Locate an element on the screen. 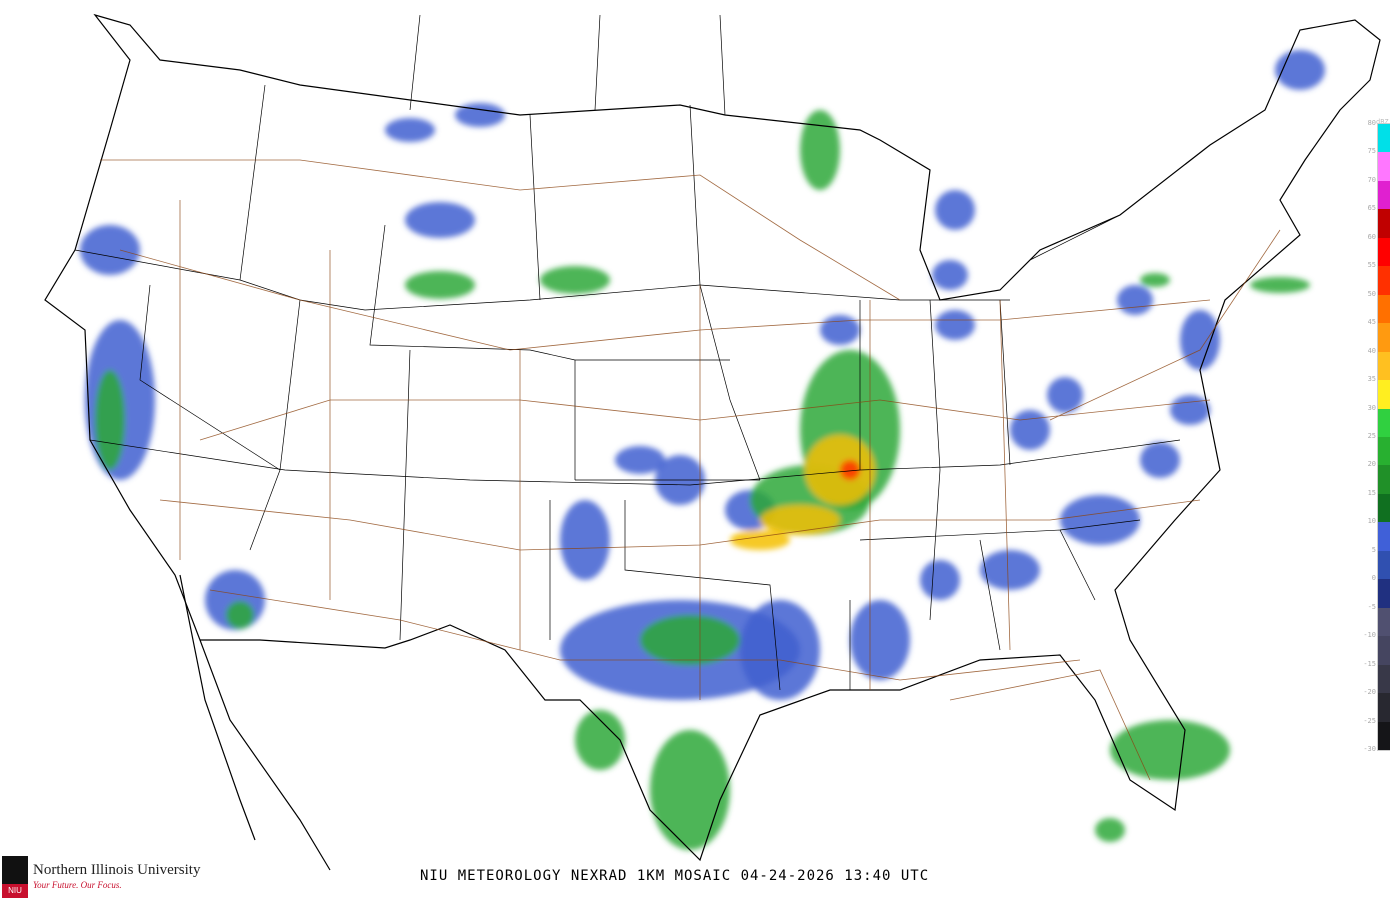 The image size is (1390, 900). legend-tick-label: 25 is located at coordinates (1371, 436).